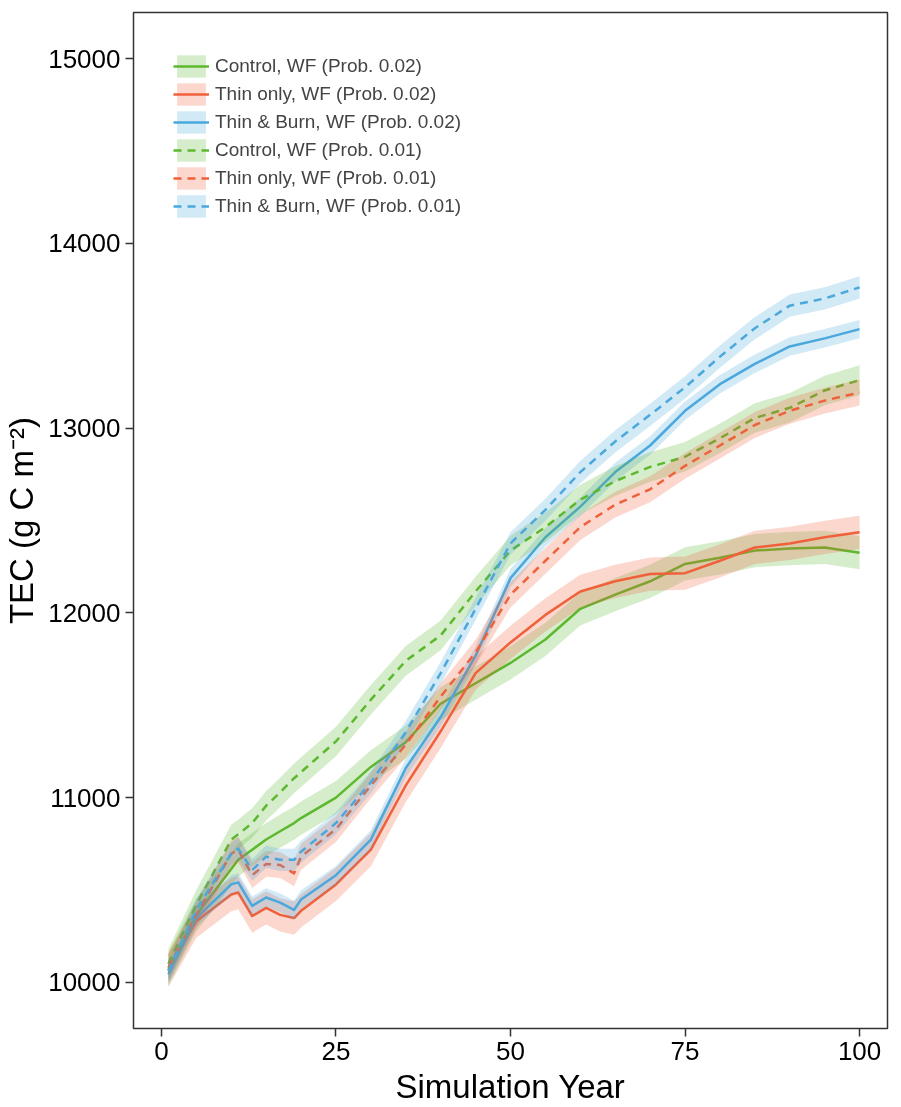 Image resolution: width=901 pixels, height=1107 pixels. I want to click on x-tick-label: 100, so click(859, 1050).